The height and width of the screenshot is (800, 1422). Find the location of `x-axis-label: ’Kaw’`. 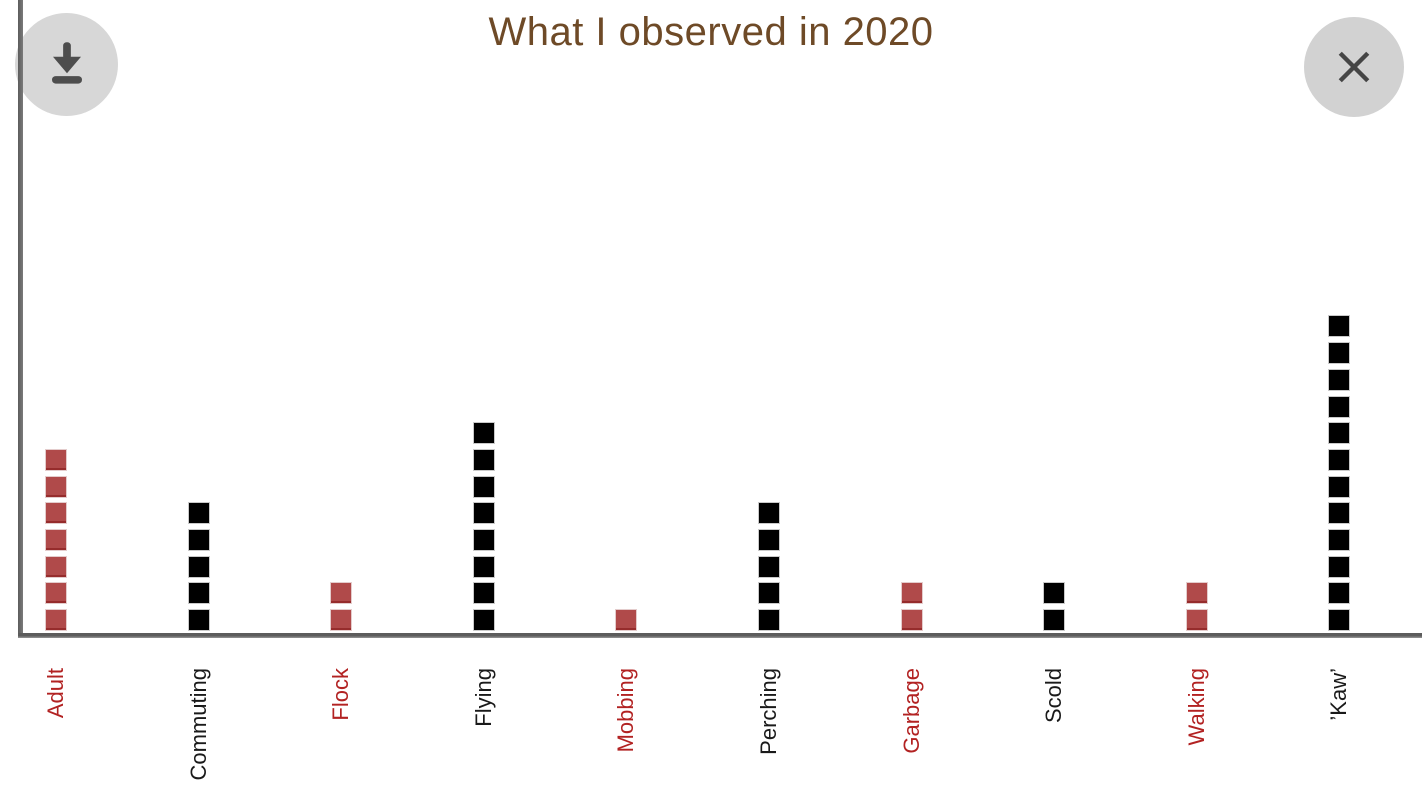

x-axis-label: ’Kaw’ is located at coordinates (1339, 694).